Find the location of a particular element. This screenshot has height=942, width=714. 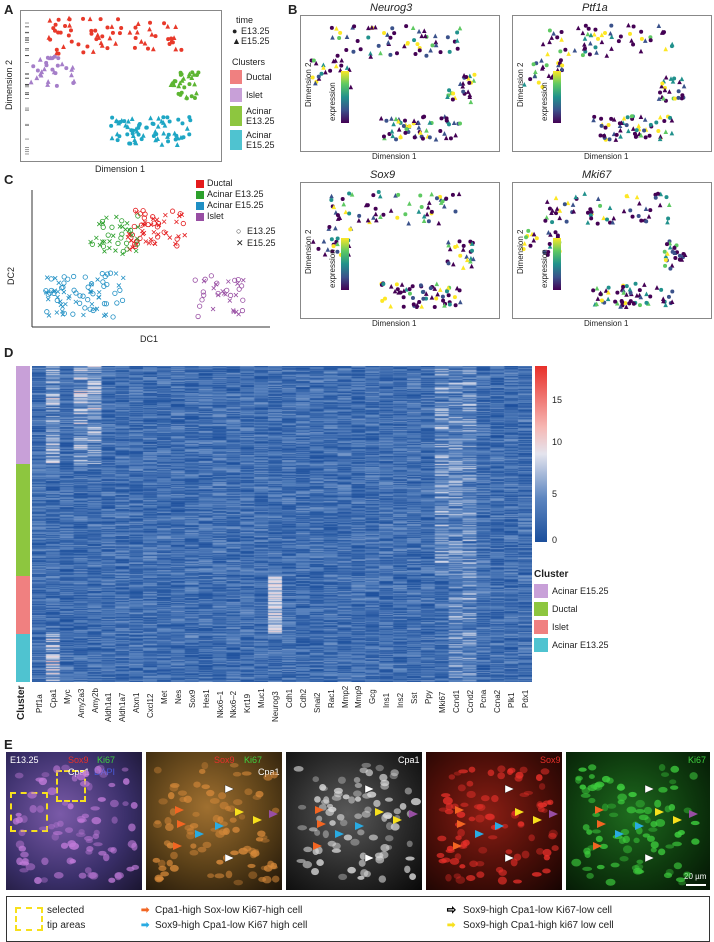

legend-cluster-islet: Islet is located at coordinates (254, 95).